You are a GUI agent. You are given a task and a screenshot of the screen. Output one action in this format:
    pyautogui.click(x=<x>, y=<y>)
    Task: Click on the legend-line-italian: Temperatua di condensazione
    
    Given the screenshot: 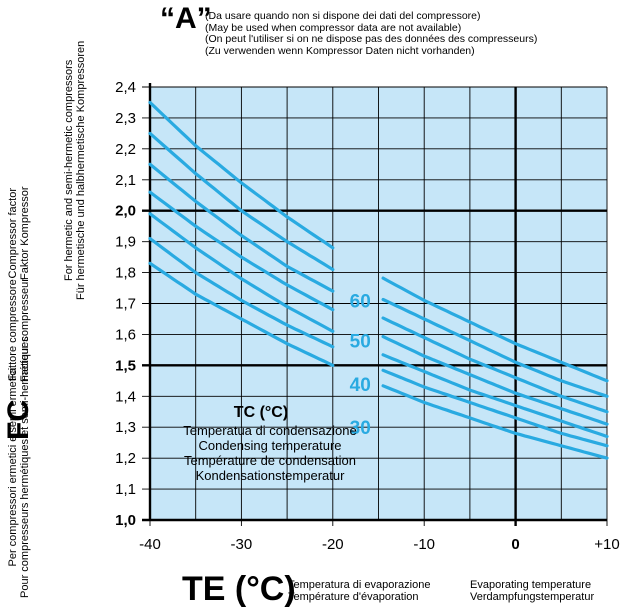 What is the action you would take?
    pyautogui.click(x=269, y=430)
    